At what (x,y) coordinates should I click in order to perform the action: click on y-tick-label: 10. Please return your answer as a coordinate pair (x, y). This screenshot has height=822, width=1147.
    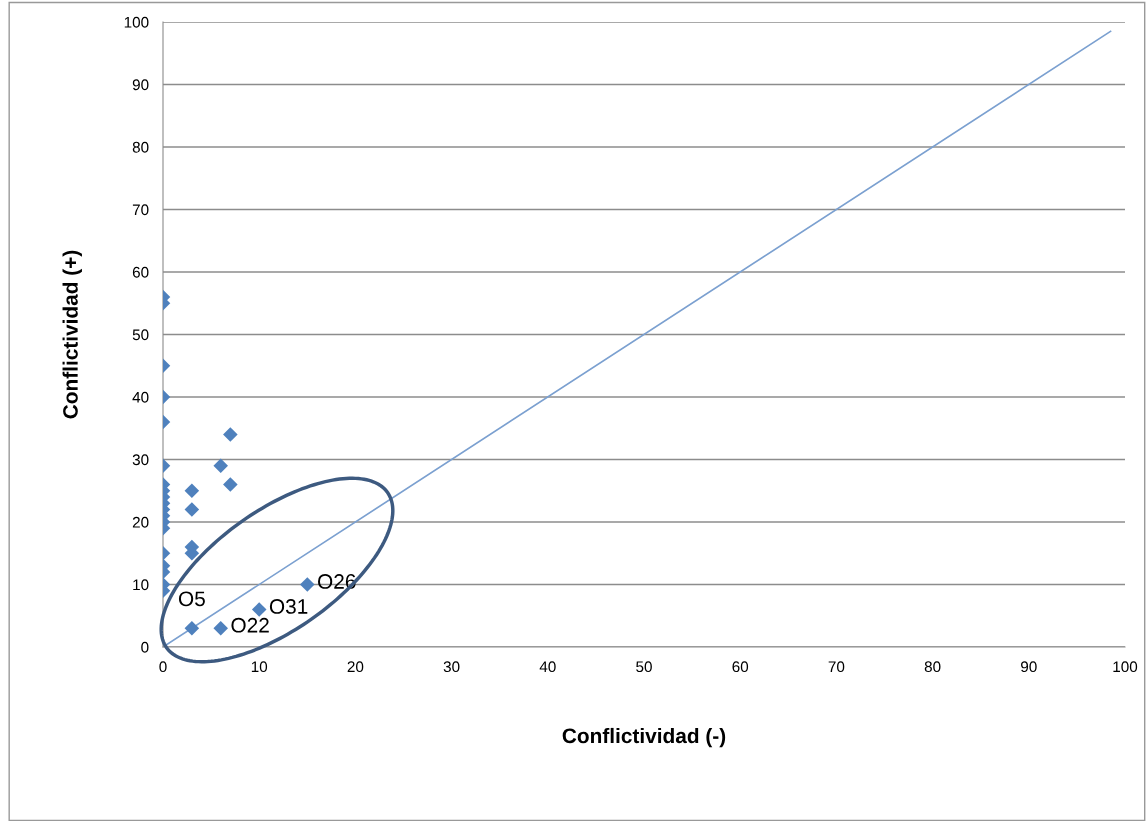
    Looking at the image, I should click on (141, 585).